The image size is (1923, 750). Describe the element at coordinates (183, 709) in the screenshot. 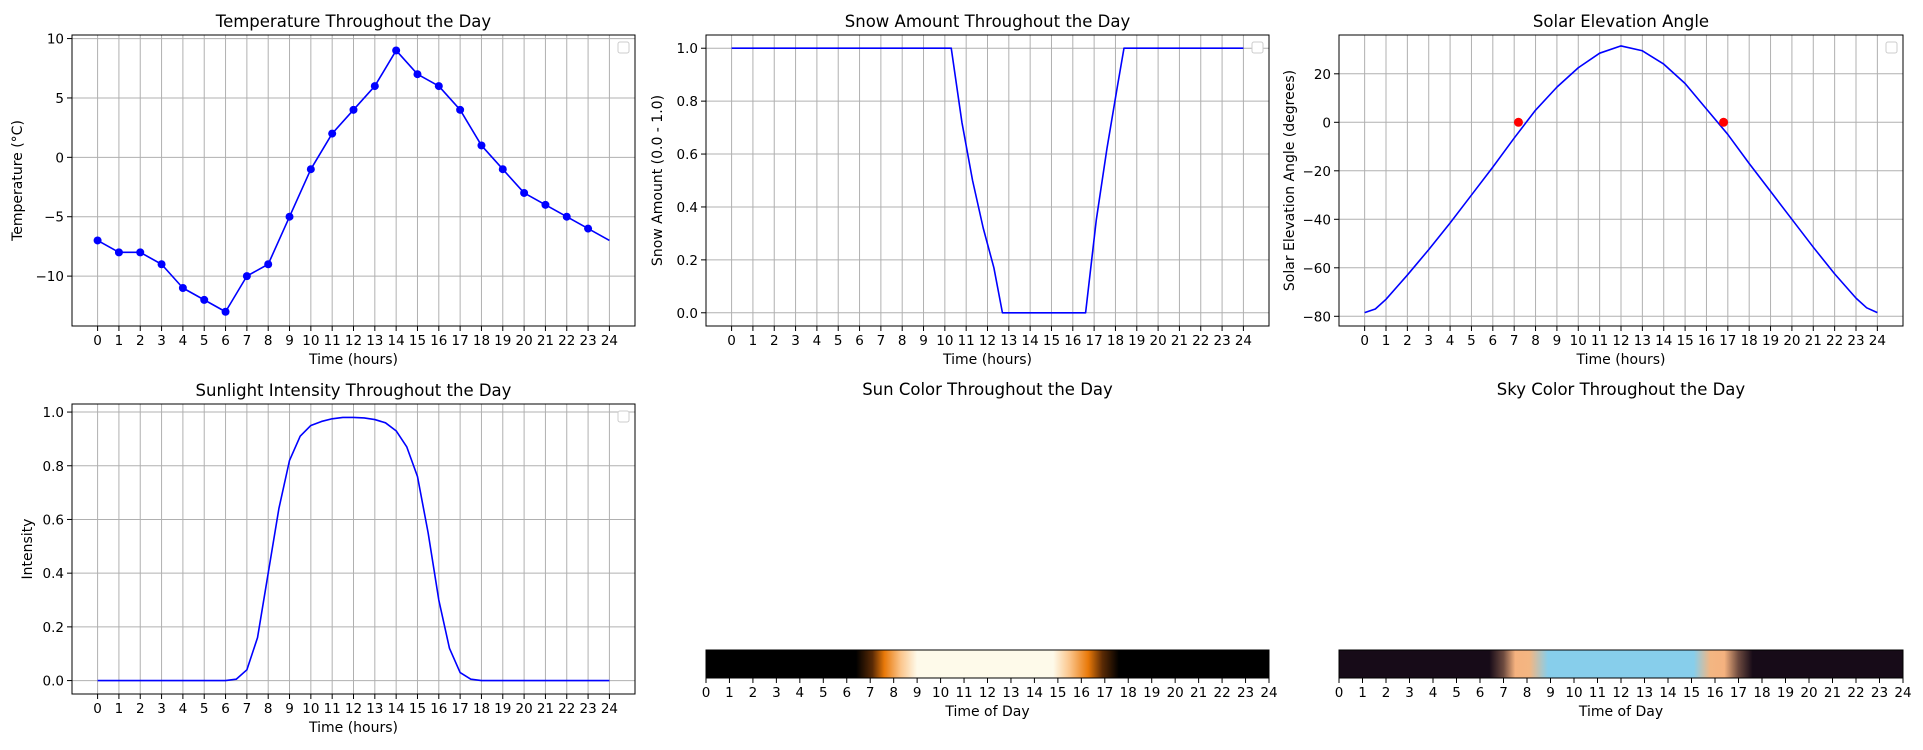

I see `x-tick-label: 4` at that location.